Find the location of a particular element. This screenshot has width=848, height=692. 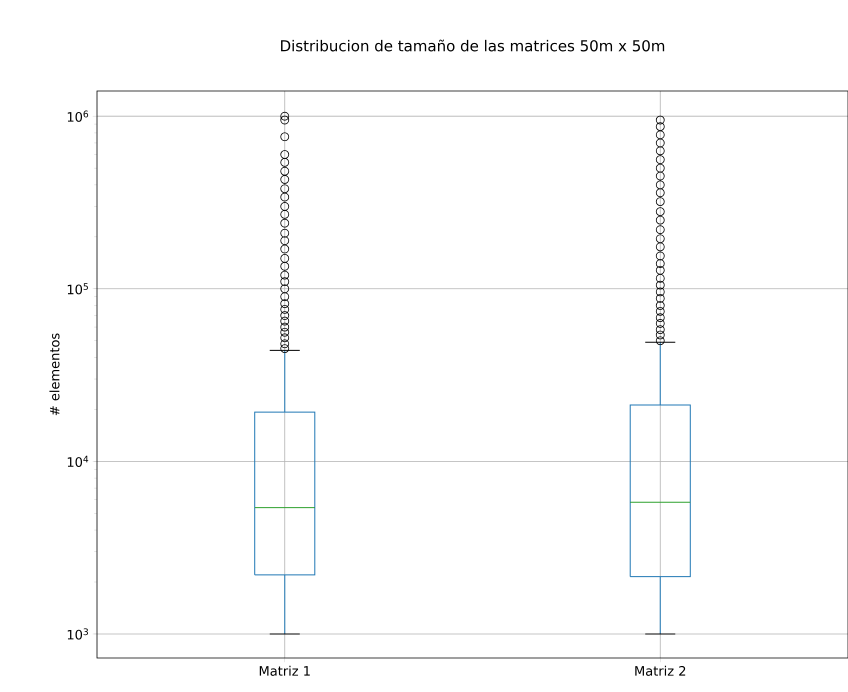

y-tick-label: 10$^{5}$ is located at coordinates (78, 288).